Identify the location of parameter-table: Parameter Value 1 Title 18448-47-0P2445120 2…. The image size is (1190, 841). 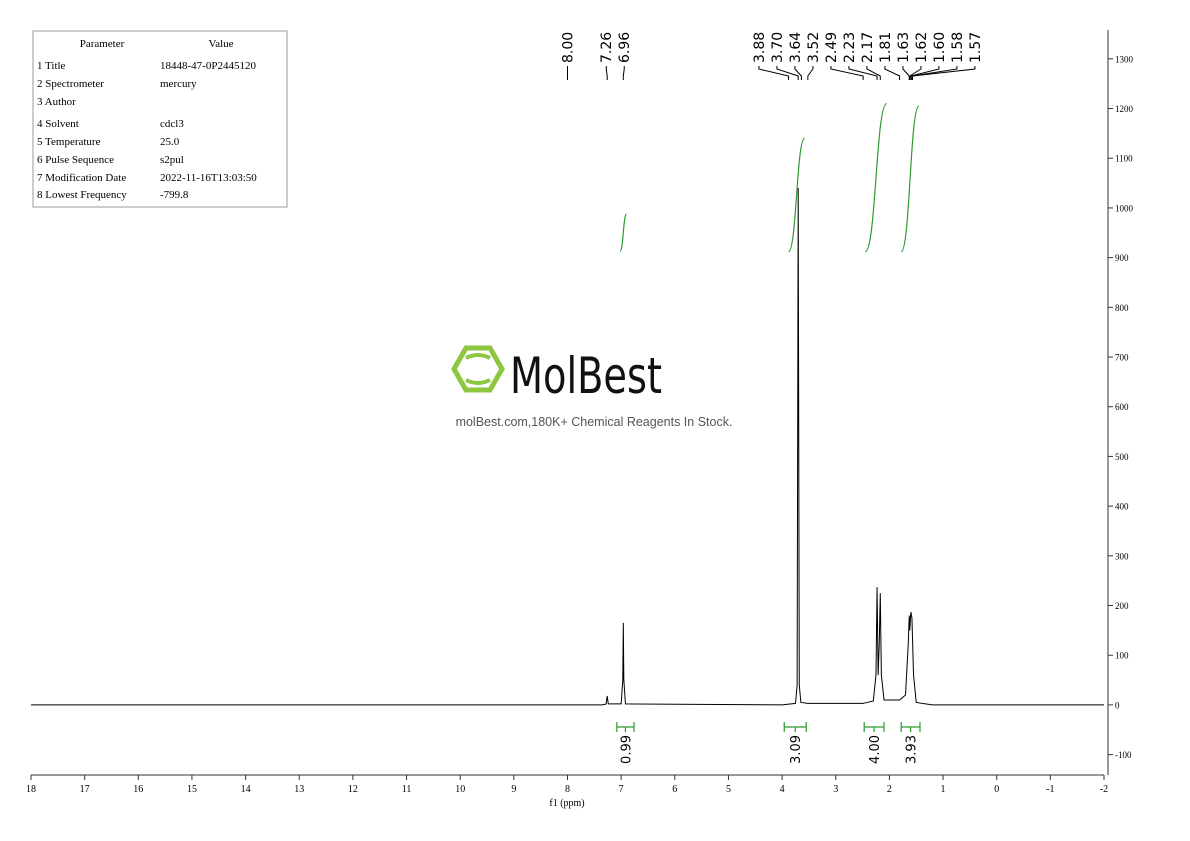
(160, 119).